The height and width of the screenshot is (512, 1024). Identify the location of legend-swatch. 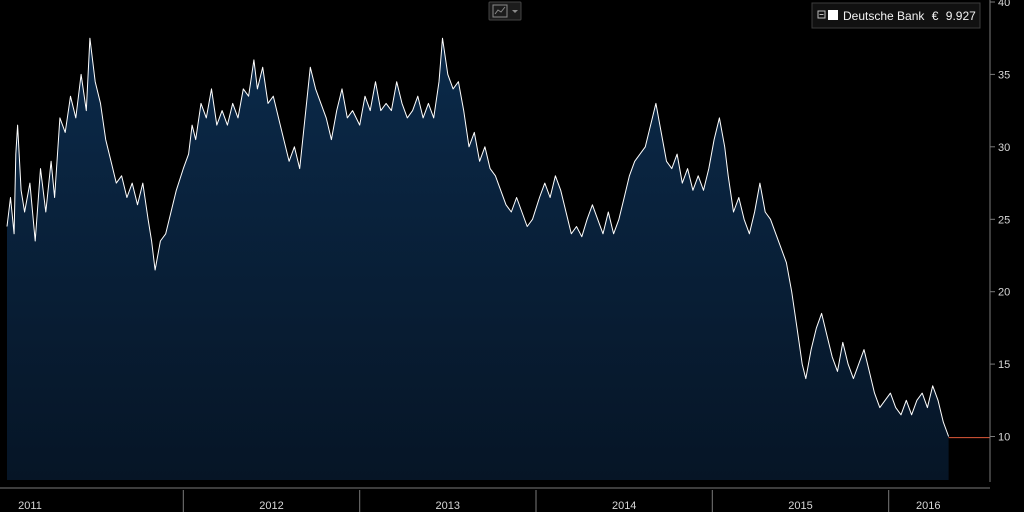
(833, 15).